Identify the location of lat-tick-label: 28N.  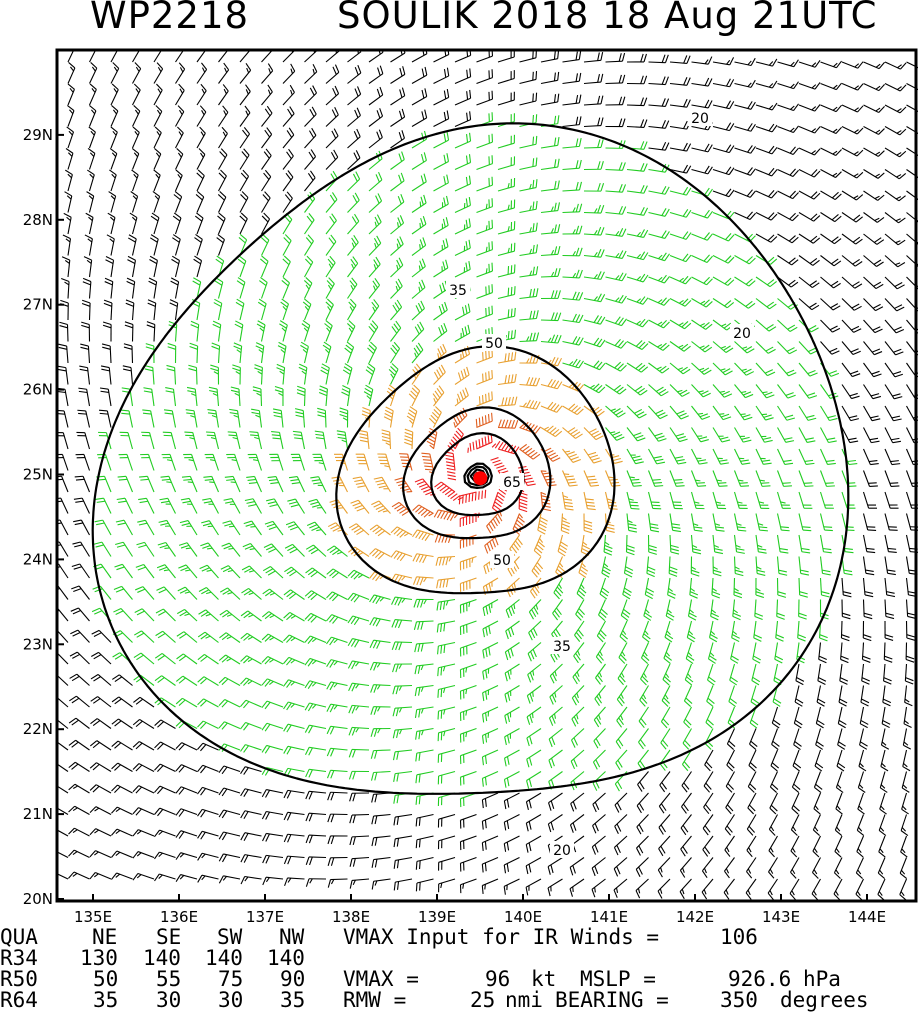
(38, 220).